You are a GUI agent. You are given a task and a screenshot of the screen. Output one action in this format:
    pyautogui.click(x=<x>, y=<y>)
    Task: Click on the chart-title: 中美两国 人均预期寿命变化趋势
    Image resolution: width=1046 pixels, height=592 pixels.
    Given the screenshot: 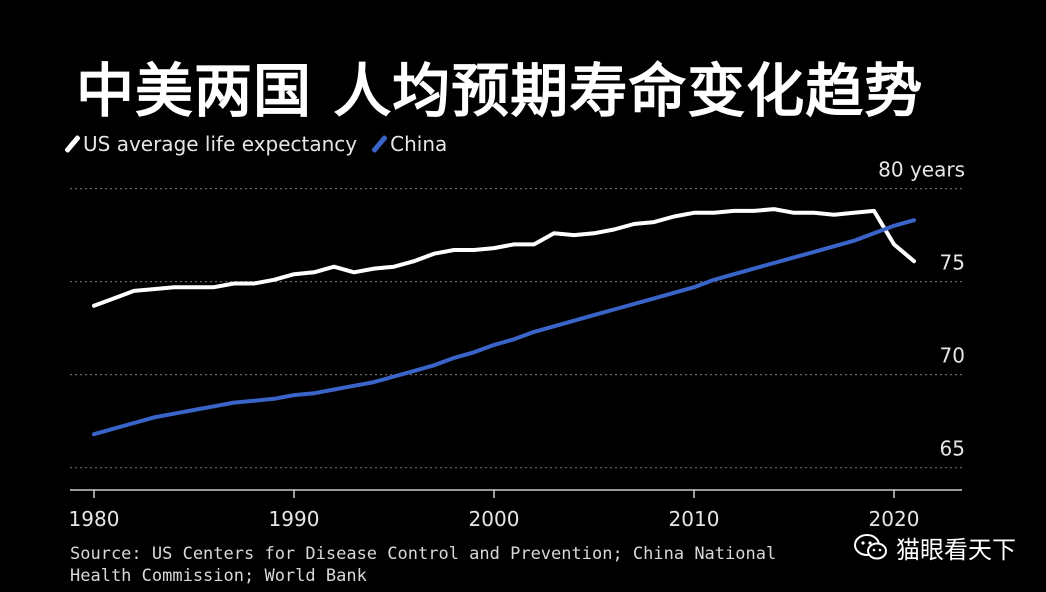 What is the action you would take?
    pyautogui.click(x=500, y=91)
    